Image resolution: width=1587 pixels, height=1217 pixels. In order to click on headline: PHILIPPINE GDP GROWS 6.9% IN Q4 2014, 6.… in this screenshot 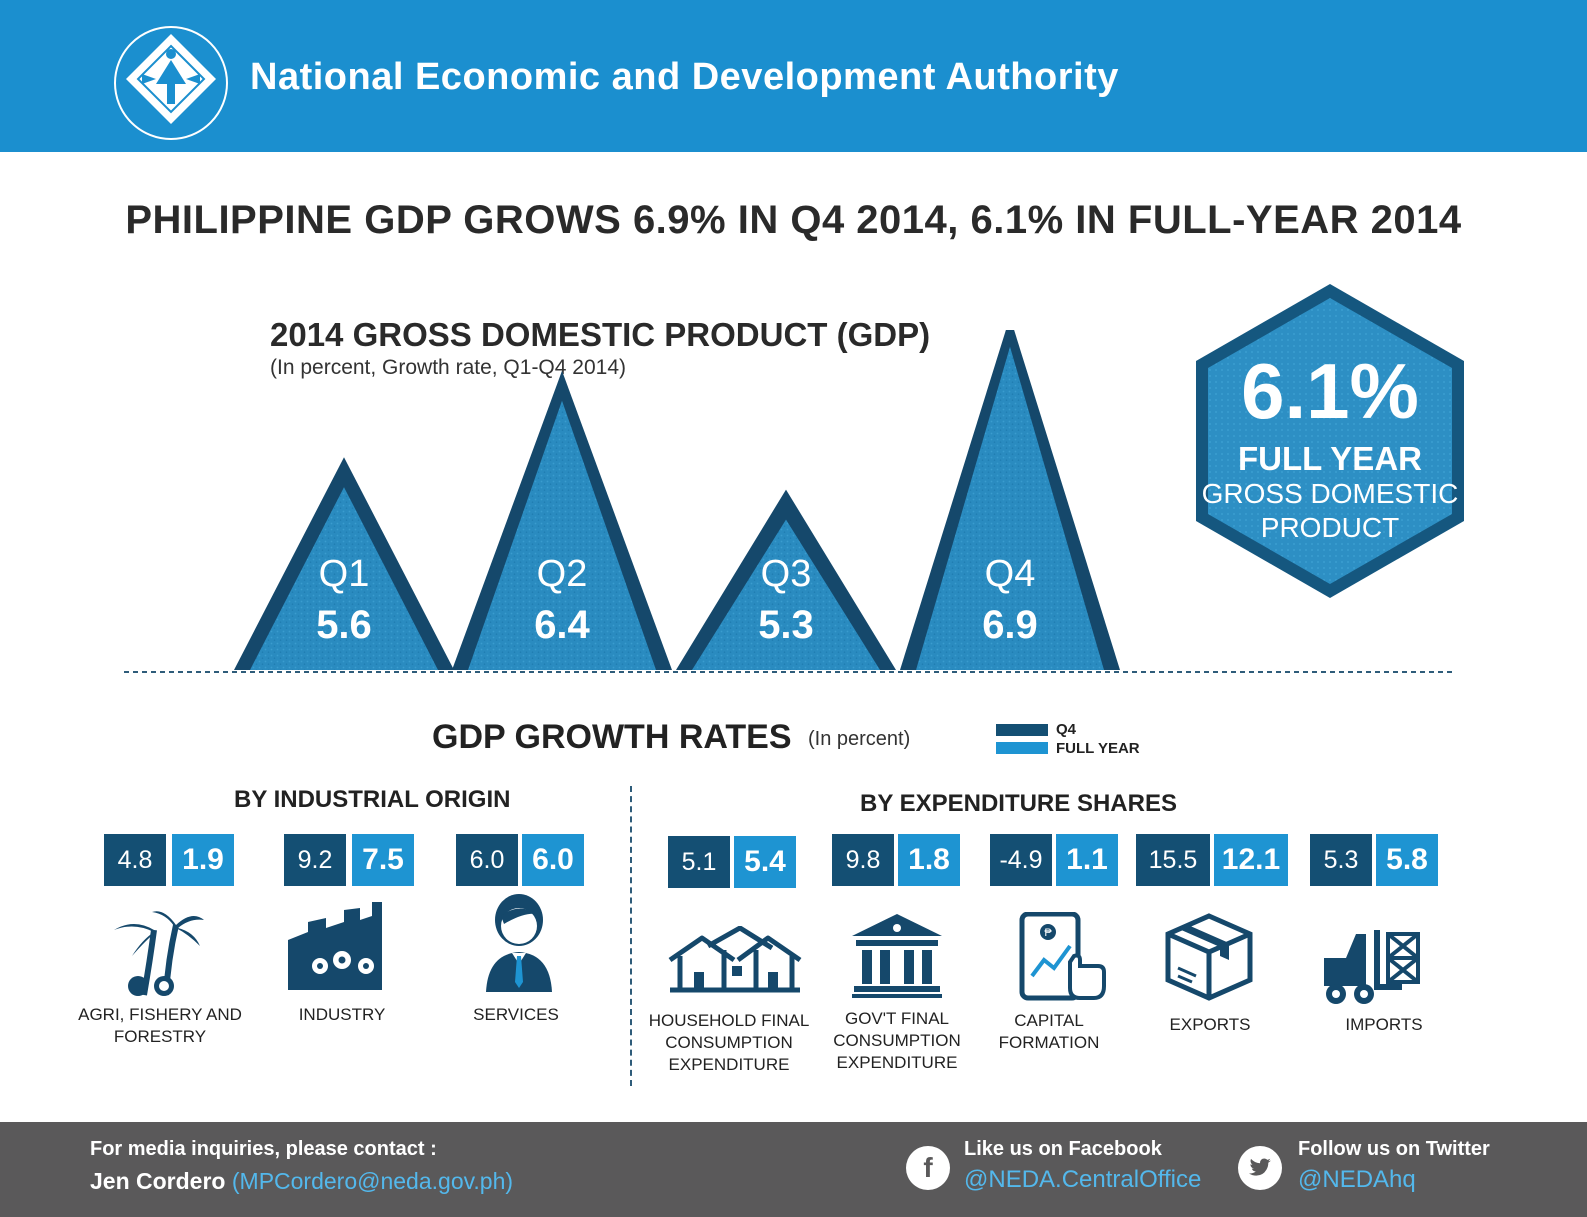, I will do `click(793, 220)`.